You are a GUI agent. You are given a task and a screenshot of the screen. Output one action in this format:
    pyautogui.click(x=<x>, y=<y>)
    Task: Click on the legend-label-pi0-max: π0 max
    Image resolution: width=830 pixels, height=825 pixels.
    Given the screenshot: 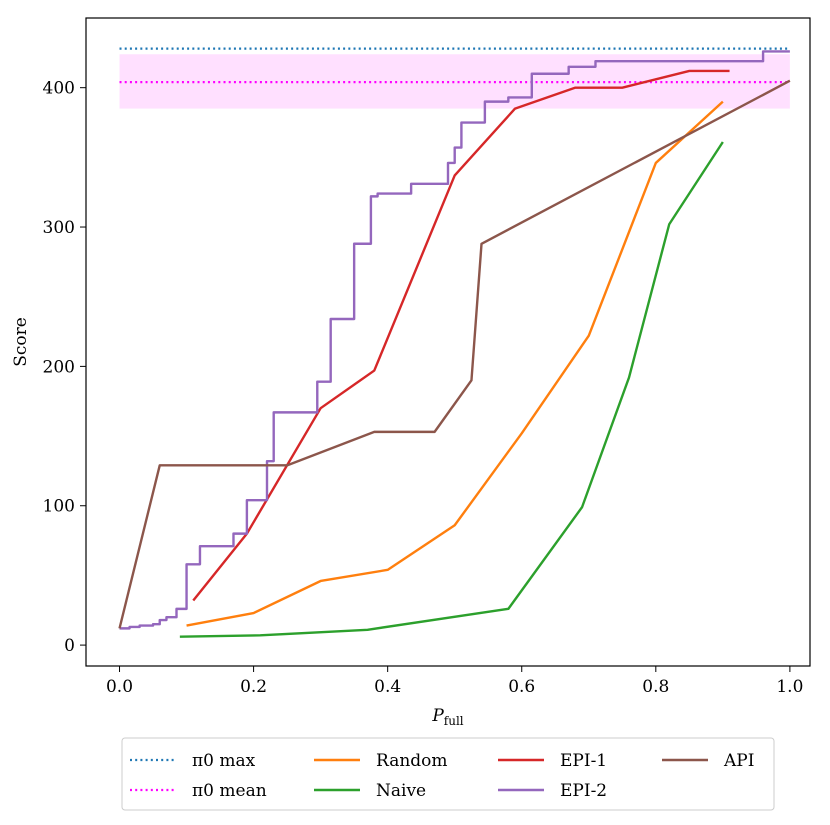 What is the action you would take?
    pyautogui.click(x=224, y=761)
    